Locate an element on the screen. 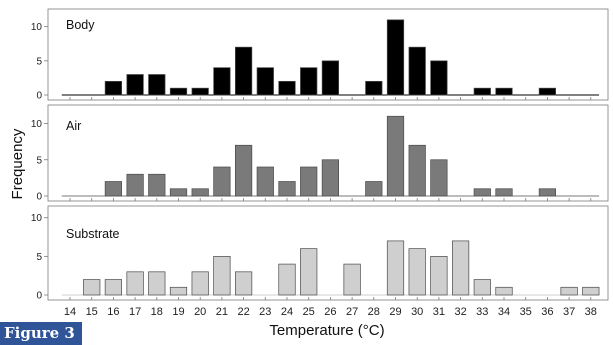  x-tick-label: 14 is located at coordinates (70, 312).